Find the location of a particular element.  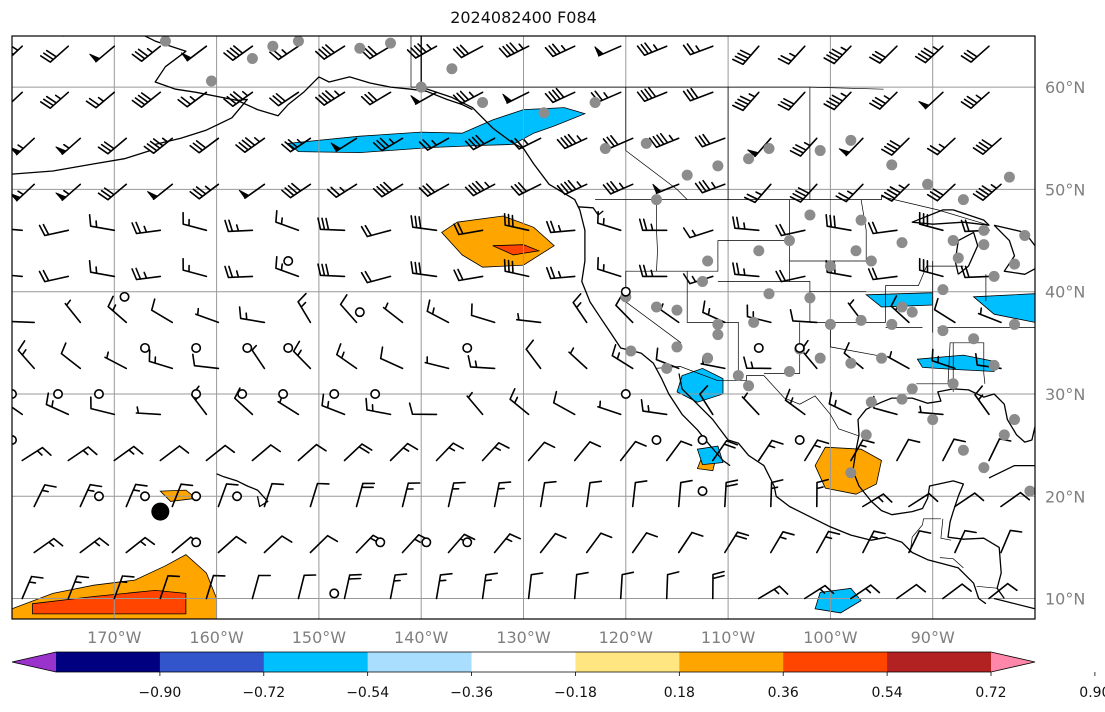

colorbar-tick-label: −0.54 is located at coordinates (367, 693).